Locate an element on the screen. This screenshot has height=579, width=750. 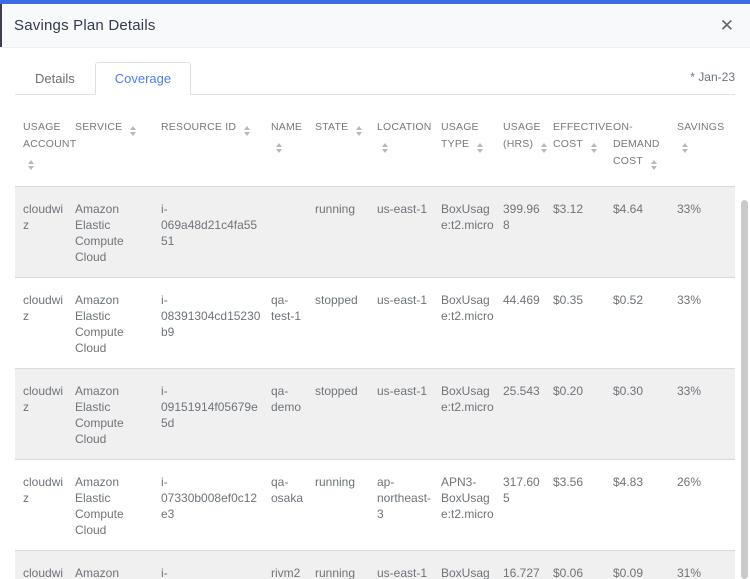
column-header-name: NAME is located at coordinates (293, 146).